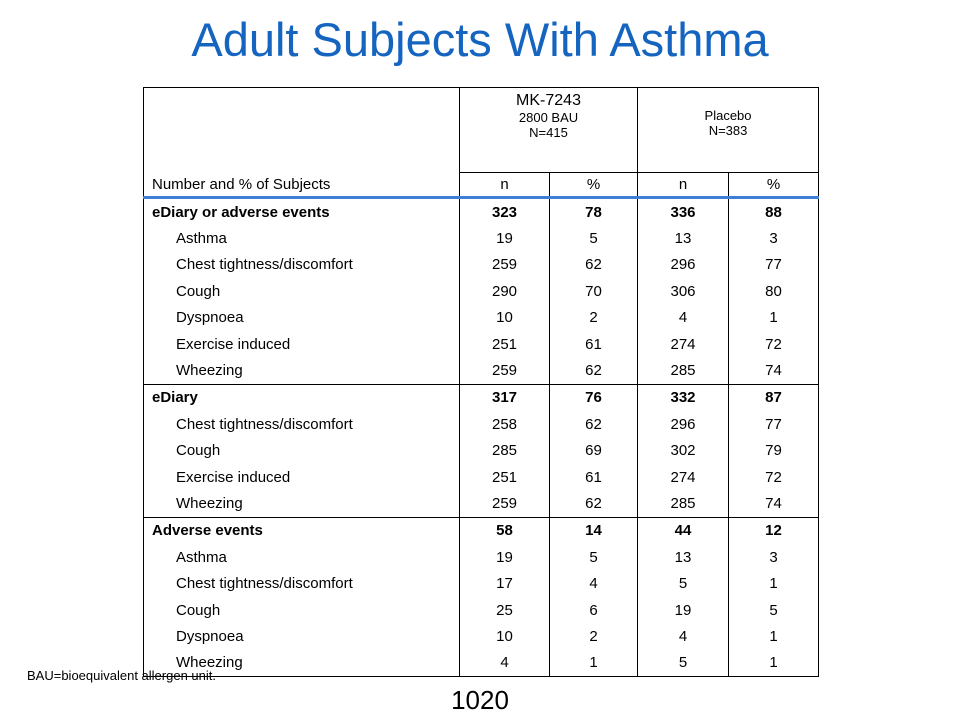 The width and height of the screenshot is (960, 720). I want to click on header-row-columns: Number and % of Subjects n % n %, so click(481, 185).